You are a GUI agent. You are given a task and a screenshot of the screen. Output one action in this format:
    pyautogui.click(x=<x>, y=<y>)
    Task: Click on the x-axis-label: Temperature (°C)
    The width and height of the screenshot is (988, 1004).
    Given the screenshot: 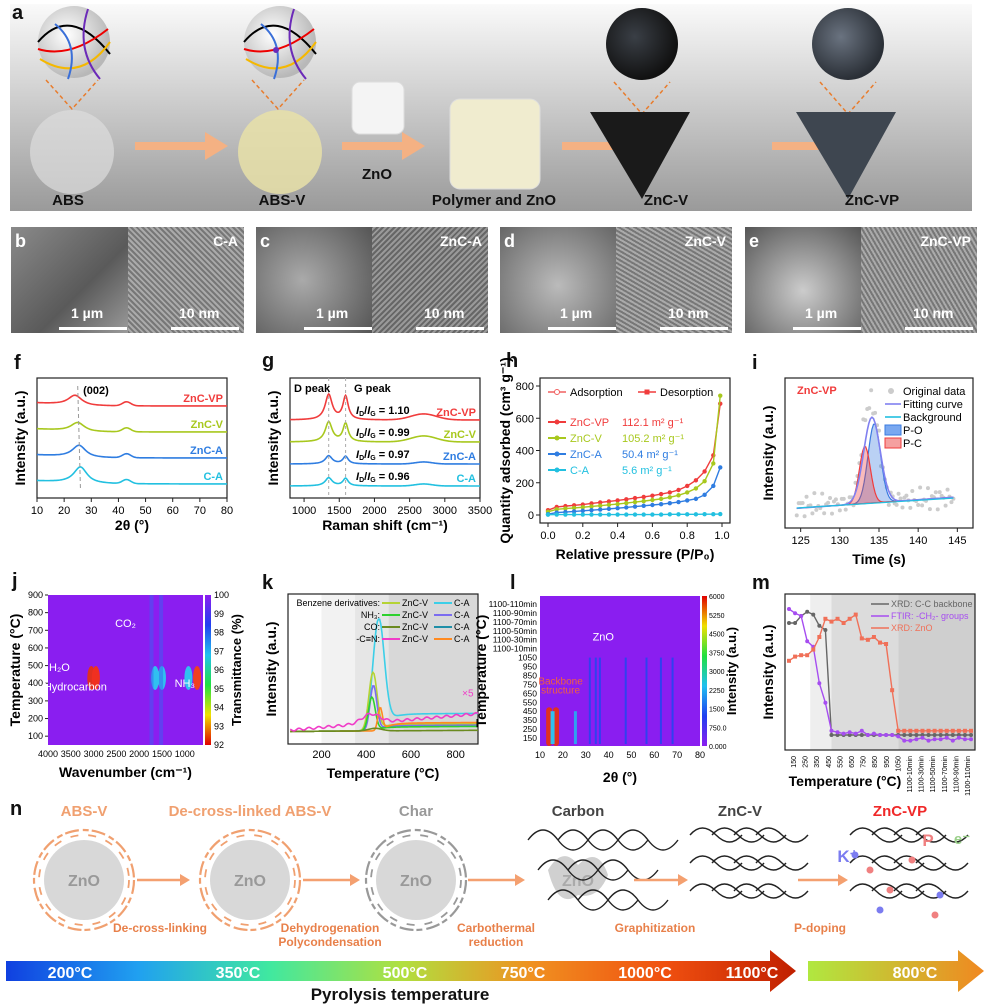 What is the action you would take?
    pyautogui.click(x=383, y=773)
    